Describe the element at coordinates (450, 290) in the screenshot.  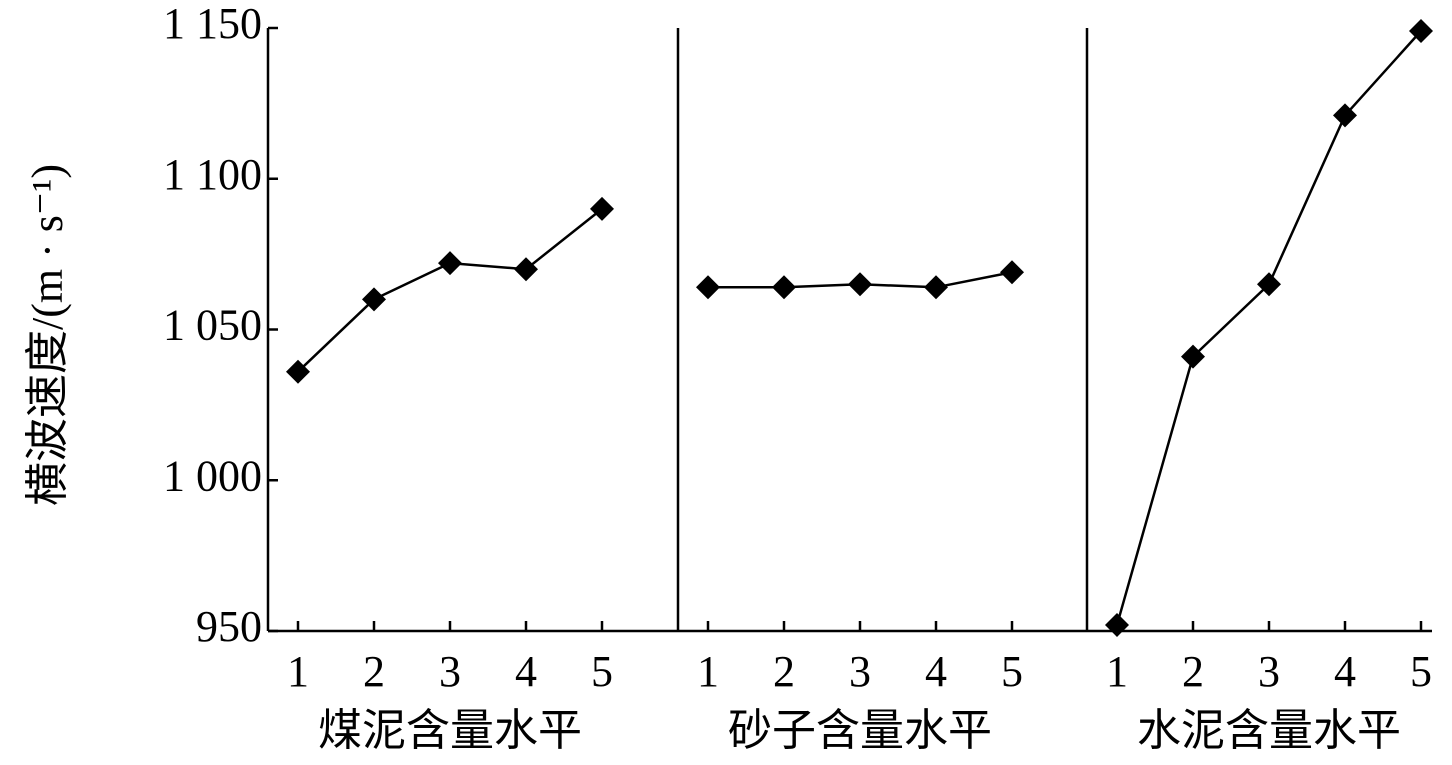
I see `line` at that location.